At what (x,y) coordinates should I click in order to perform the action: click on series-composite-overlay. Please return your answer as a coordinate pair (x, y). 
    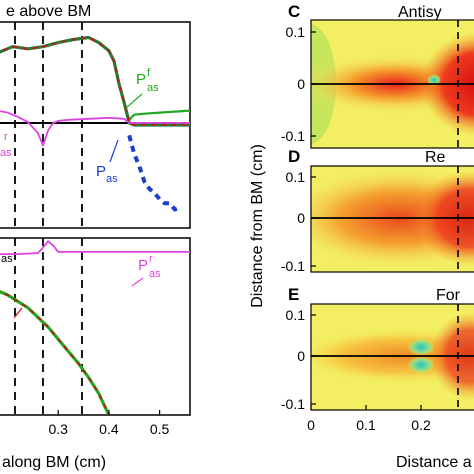
    Looking at the image, I should click on (95, 81).